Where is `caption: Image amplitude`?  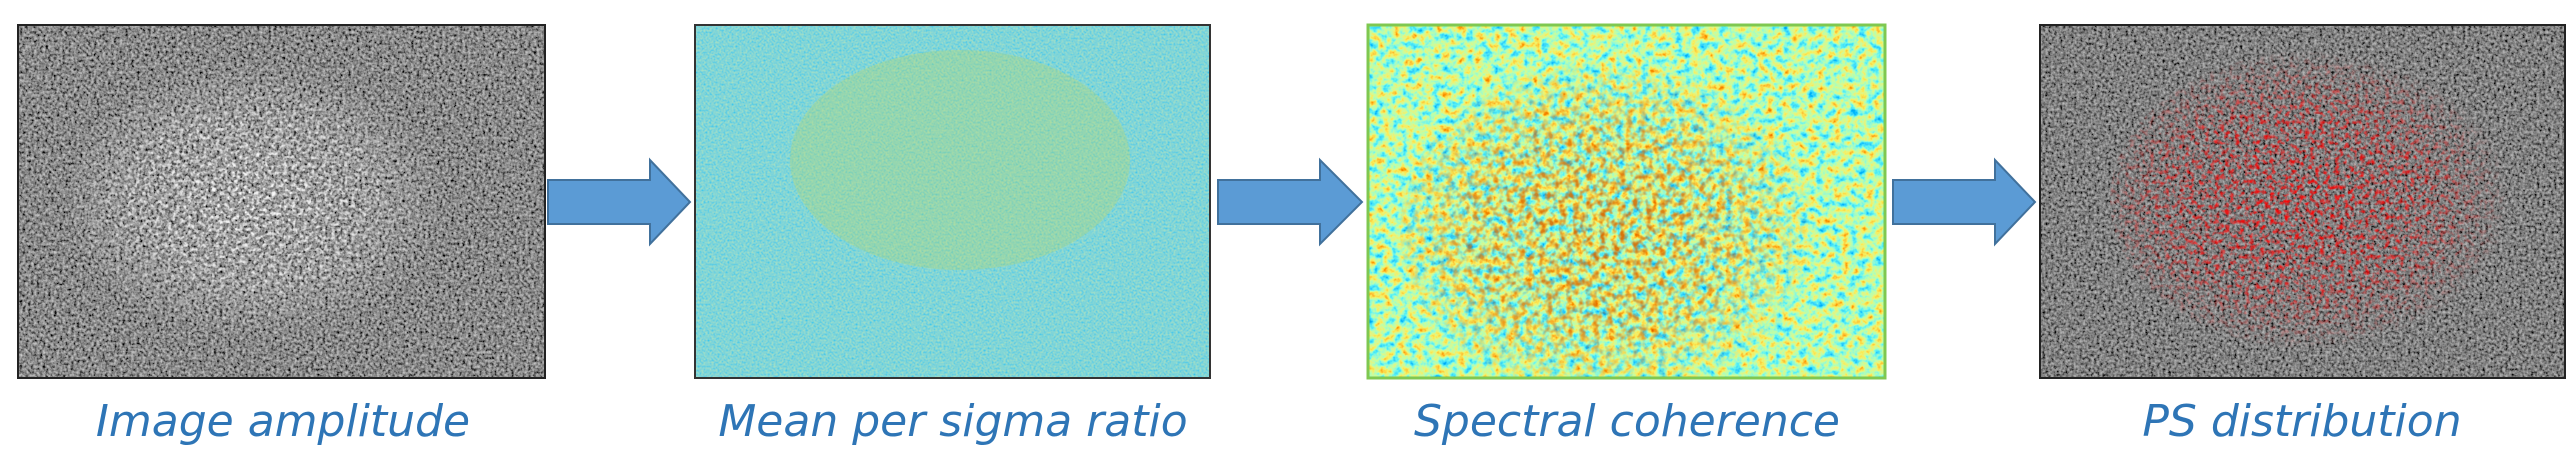 caption: Image amplitude is located at coordinates (283, 421).